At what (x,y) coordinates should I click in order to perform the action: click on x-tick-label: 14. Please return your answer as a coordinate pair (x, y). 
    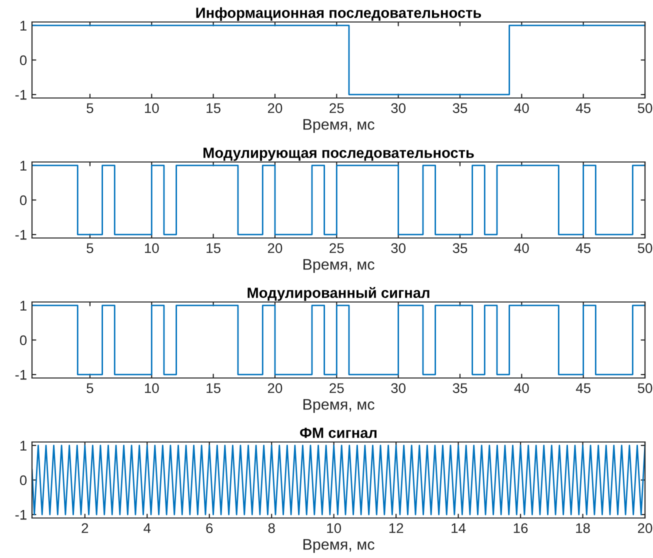
    Looking at the image, I should click on (459, 528).